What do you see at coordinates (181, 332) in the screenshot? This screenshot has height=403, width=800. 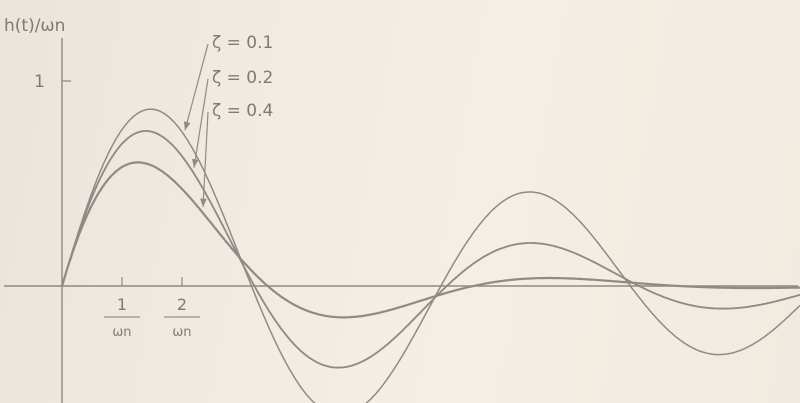 I see `x-tick-denominator-1: ωn` at bounding box center [181, 332].